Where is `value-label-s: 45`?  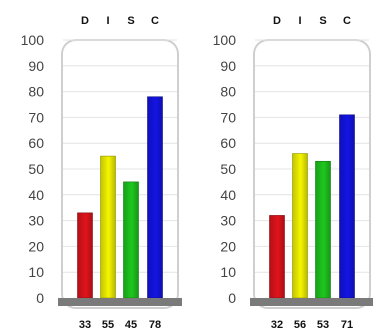 value-label-s: 45 is located at coordinates (131, 324).